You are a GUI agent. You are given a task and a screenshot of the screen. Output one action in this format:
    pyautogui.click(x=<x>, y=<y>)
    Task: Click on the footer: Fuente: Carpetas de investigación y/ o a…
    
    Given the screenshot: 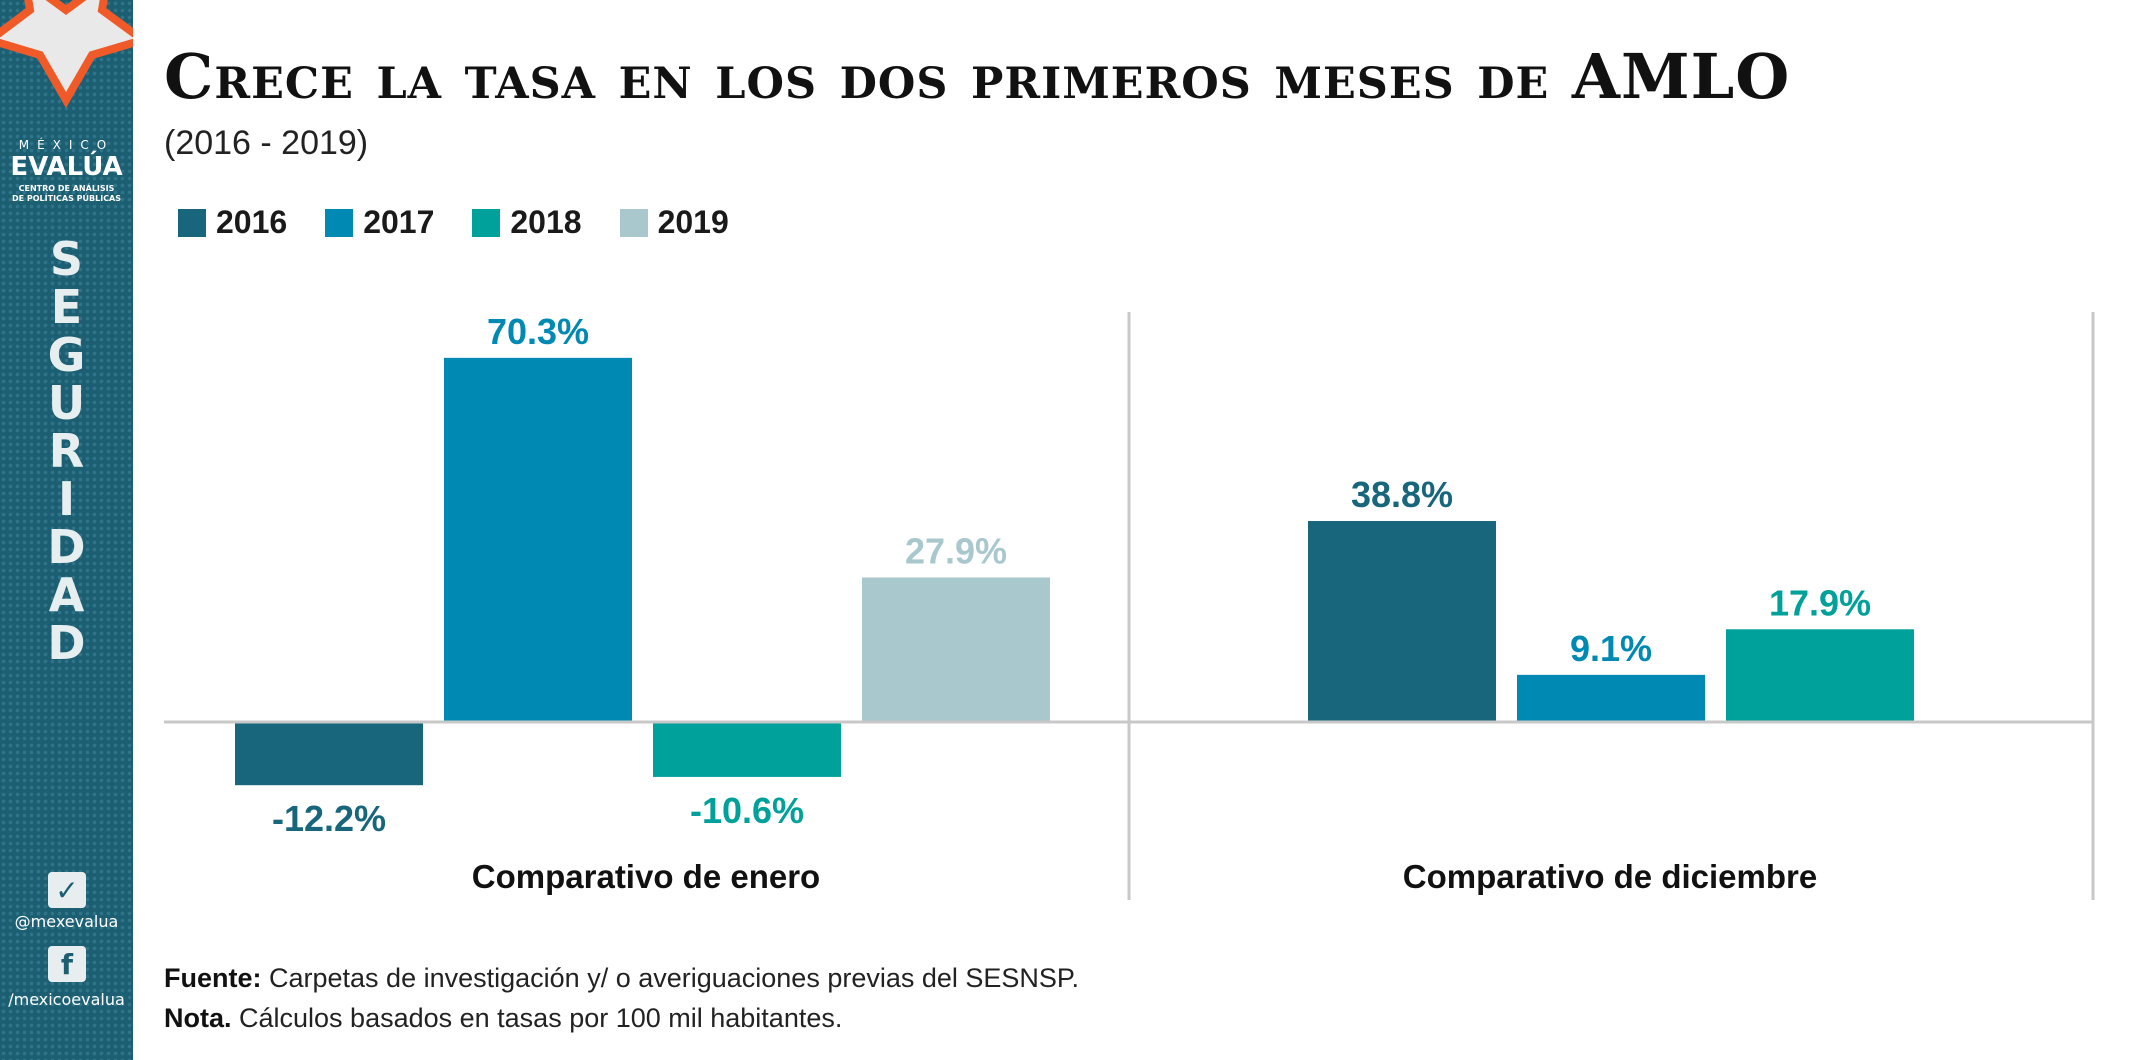 What is the action you would take?
    pyautogui.click(x=621, y=998)
    